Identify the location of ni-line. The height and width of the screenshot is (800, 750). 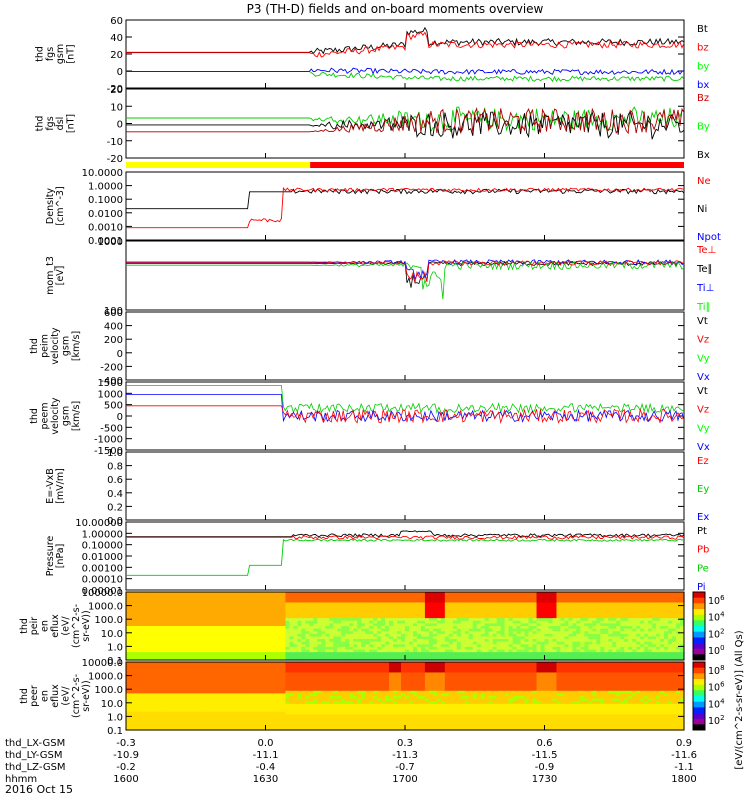
(405, 199).